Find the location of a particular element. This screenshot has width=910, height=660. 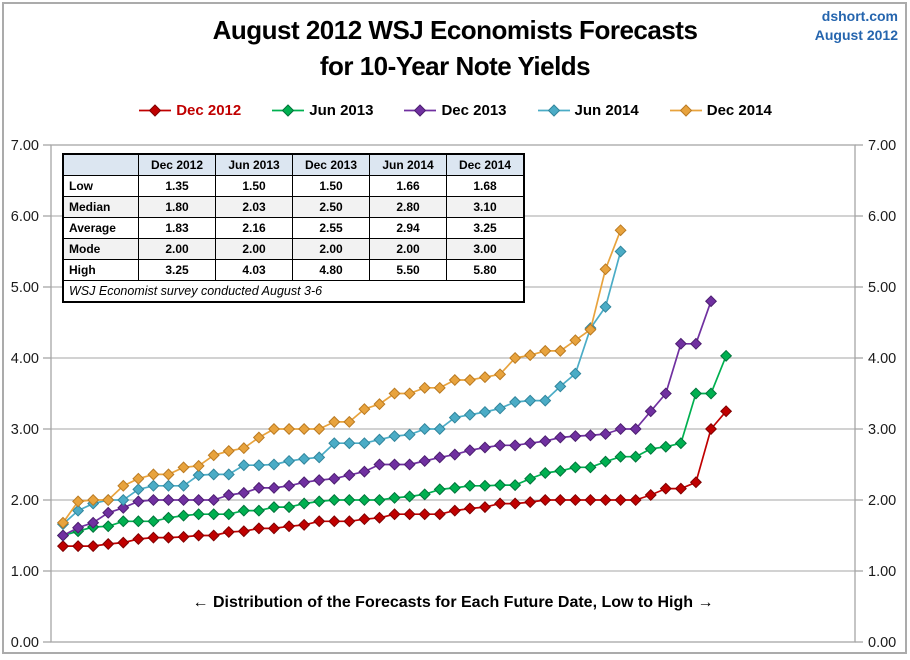

legend-marker-dec-2014-icon is located at coordinates (685, 110).